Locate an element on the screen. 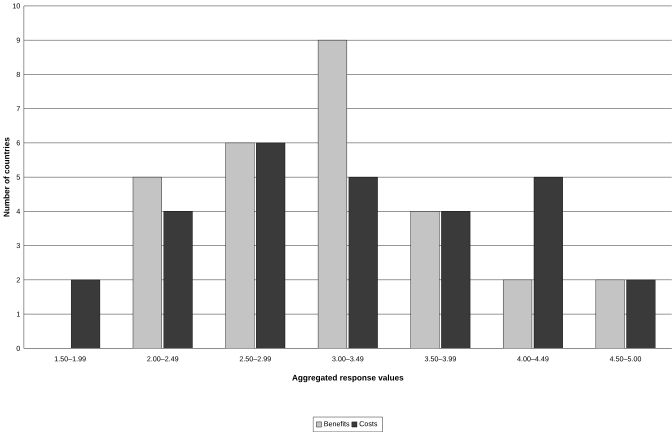 This screenshot has width=672, height=432. x-axis-title: Aggregated response values is located at coordinates (348, 378).